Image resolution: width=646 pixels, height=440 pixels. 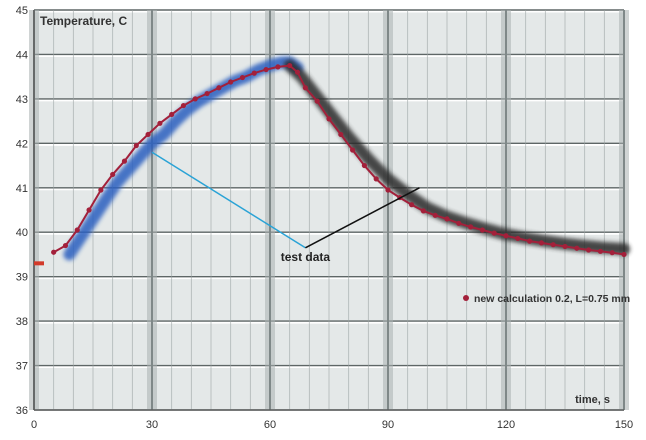 What do you see at coordinates (34, 425) in the screenshot?
I see `x-tick-label: 0` at bounding box center [34, 425].